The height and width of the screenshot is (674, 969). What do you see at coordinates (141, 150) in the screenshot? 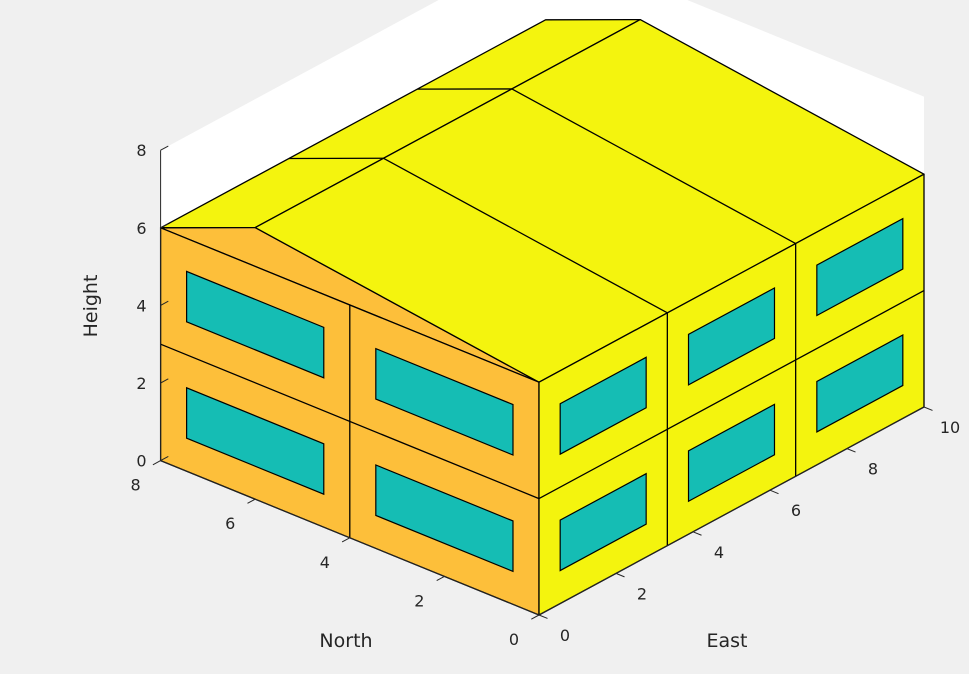
I see `z-tick-label: 8` at bounding box center [141, 150].